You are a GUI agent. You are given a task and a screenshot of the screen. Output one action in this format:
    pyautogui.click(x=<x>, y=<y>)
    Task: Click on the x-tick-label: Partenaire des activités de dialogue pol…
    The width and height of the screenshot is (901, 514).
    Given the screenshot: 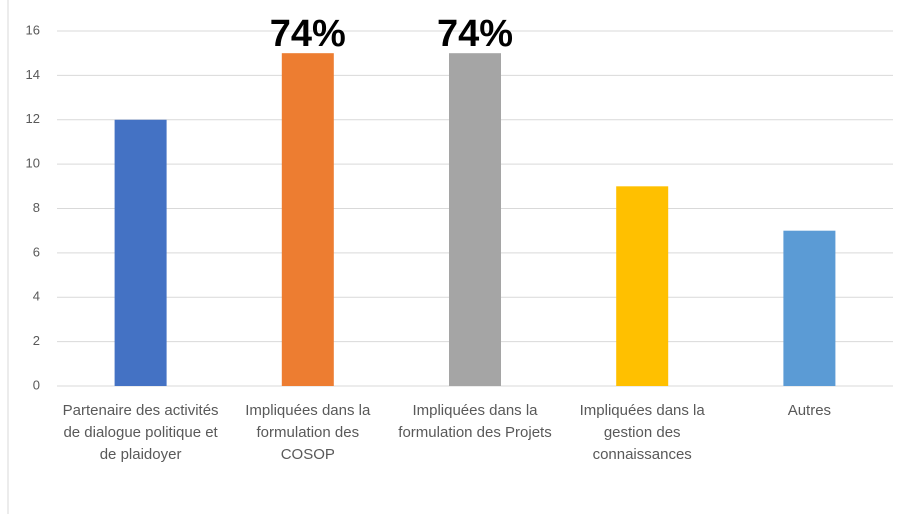 What is the action you would take?
    pyautogui.click(x=140, y=432)
    